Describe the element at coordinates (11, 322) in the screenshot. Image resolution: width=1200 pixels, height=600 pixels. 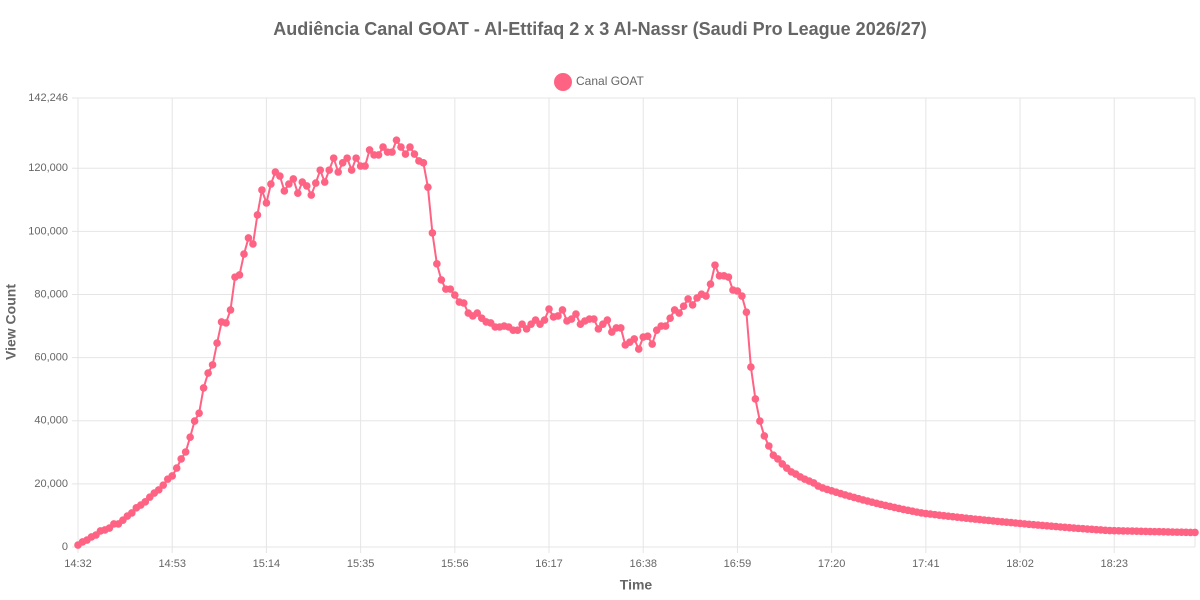
I see `y-axis-title: View Count` at that location.